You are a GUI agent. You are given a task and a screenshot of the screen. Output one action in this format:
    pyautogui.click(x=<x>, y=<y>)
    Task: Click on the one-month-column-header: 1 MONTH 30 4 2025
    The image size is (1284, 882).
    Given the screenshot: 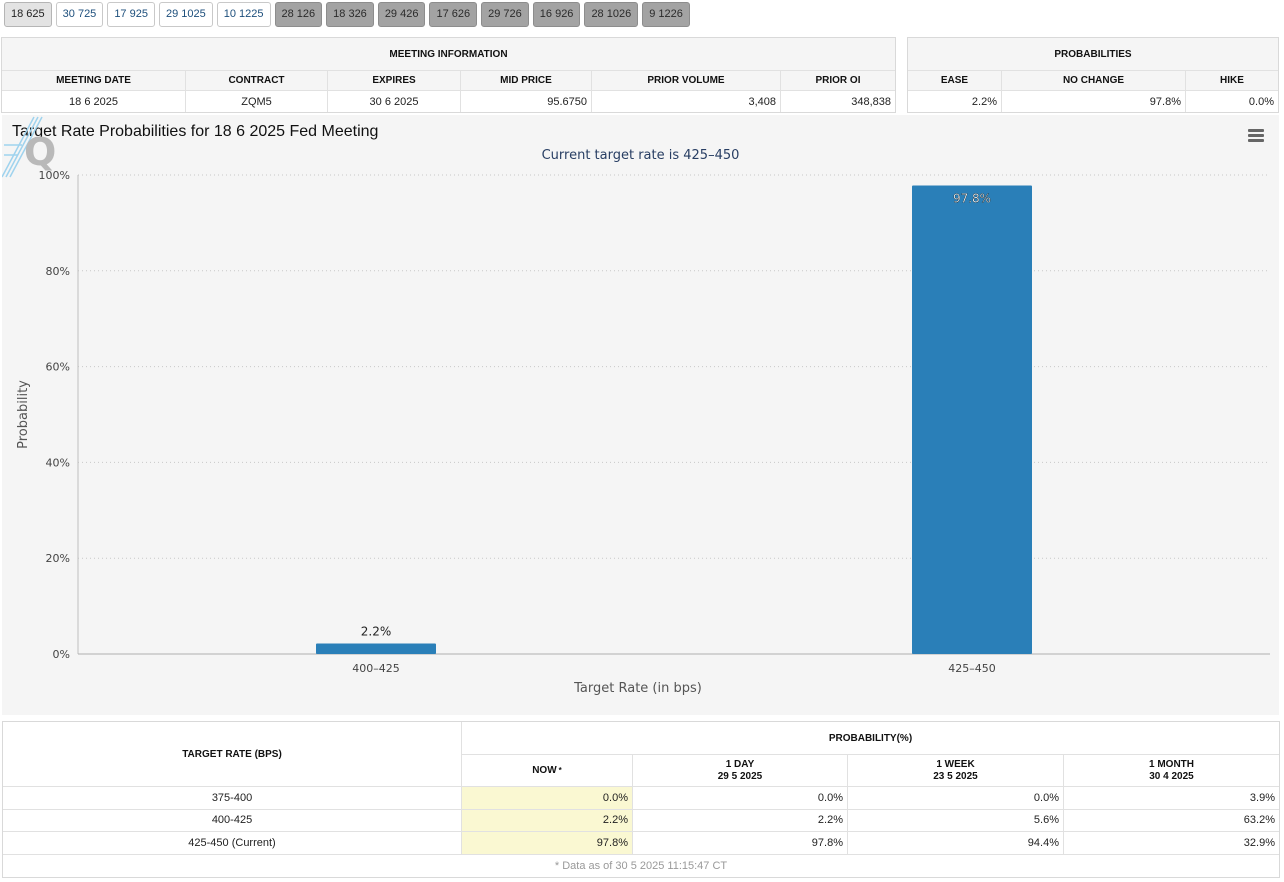 What is the action you would take?
    pyautogui.click(x=1171, y=771)
    